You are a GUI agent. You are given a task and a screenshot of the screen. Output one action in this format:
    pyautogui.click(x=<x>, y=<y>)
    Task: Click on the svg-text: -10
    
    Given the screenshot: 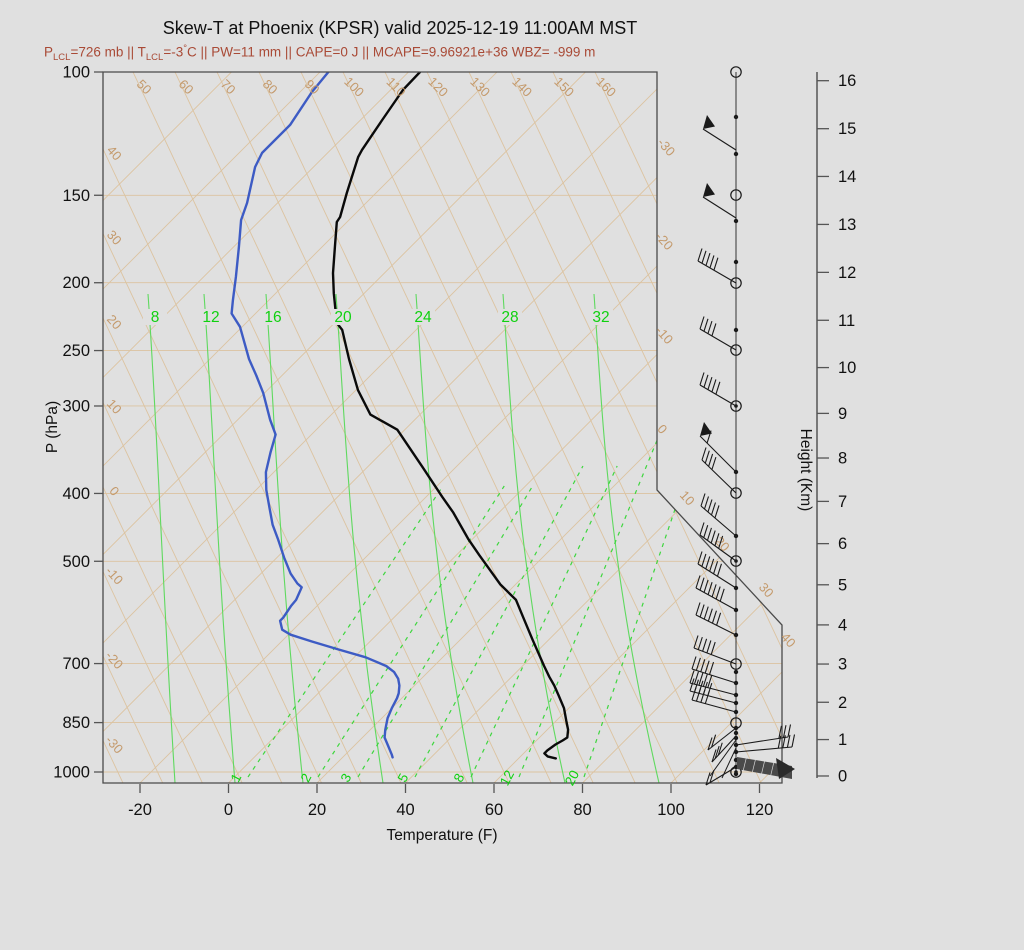 What is the action you would take?
    pyautogui.click(x=664, y=335)
    